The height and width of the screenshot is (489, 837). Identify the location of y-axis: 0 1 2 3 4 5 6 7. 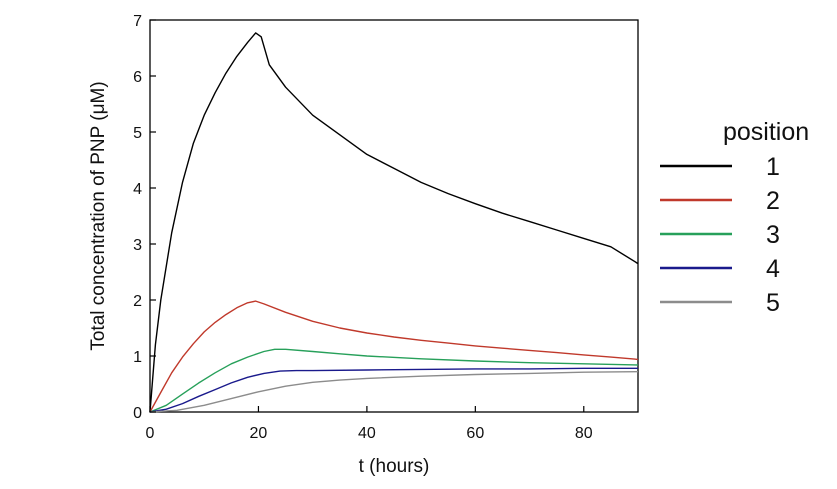
(144, 217).